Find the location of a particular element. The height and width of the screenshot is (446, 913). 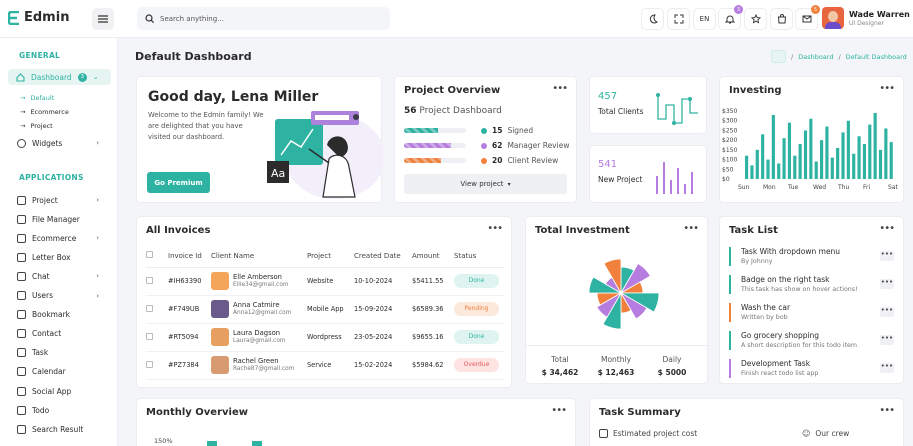

sidebar-sub-project: → Project is located at coordinates (36, 126).